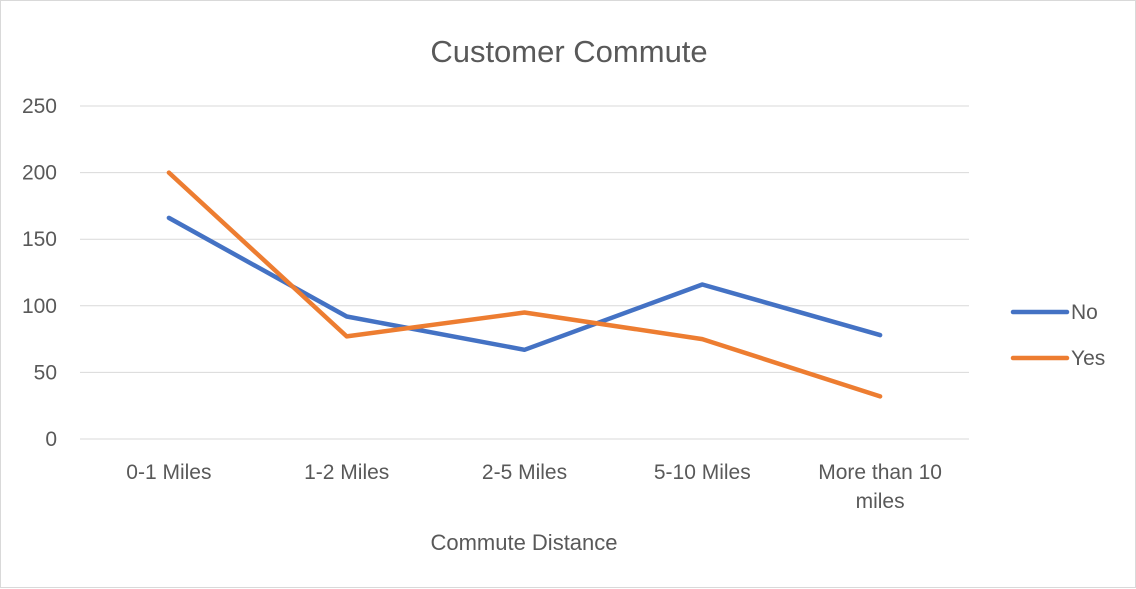 The height and width of the screenshot is (589, 1136). I want to click on y-tick-label: 150, so click(39, 239).